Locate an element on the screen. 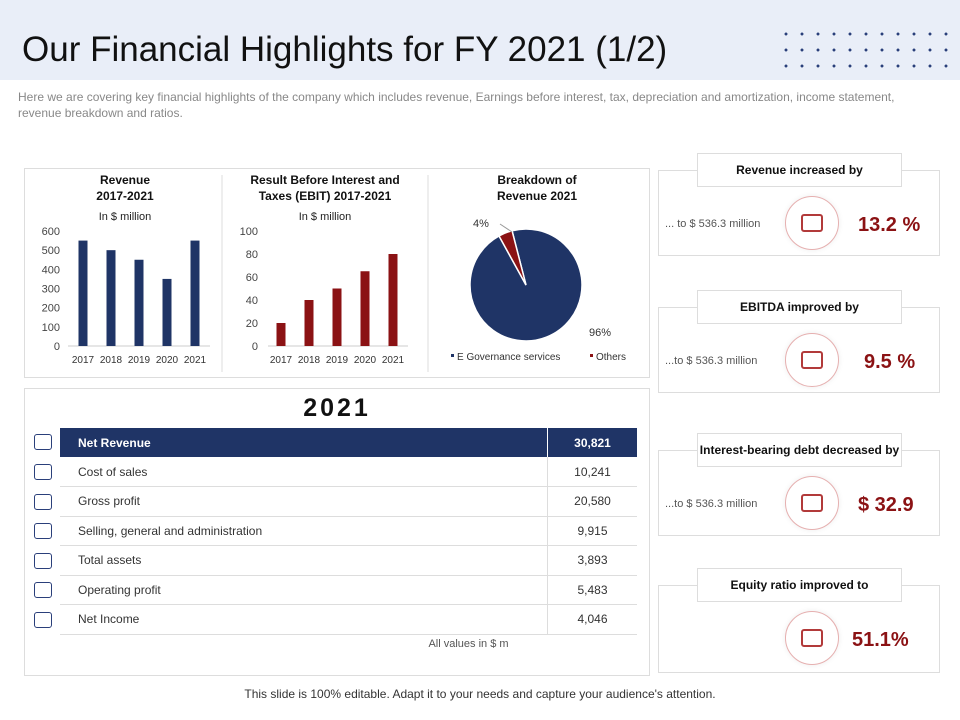 The width and height of the screenshot is (960, 720). card-heading: Revenue increased by is located at coordinates (799, 170).